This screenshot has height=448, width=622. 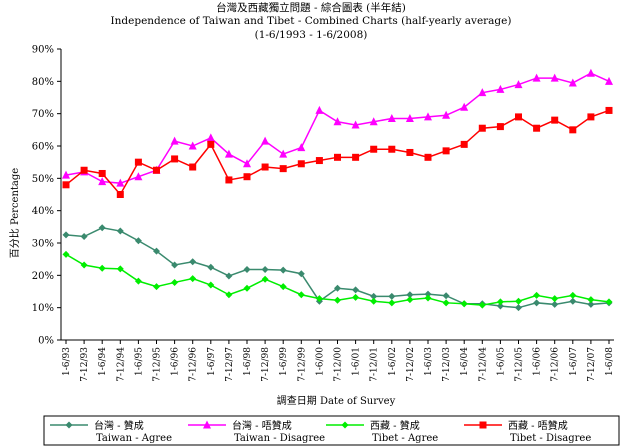 What do you see at coordinates (43, 179) in the screenshot?
I see `y-tick-label: 50%` at bounding box center [43, 179].